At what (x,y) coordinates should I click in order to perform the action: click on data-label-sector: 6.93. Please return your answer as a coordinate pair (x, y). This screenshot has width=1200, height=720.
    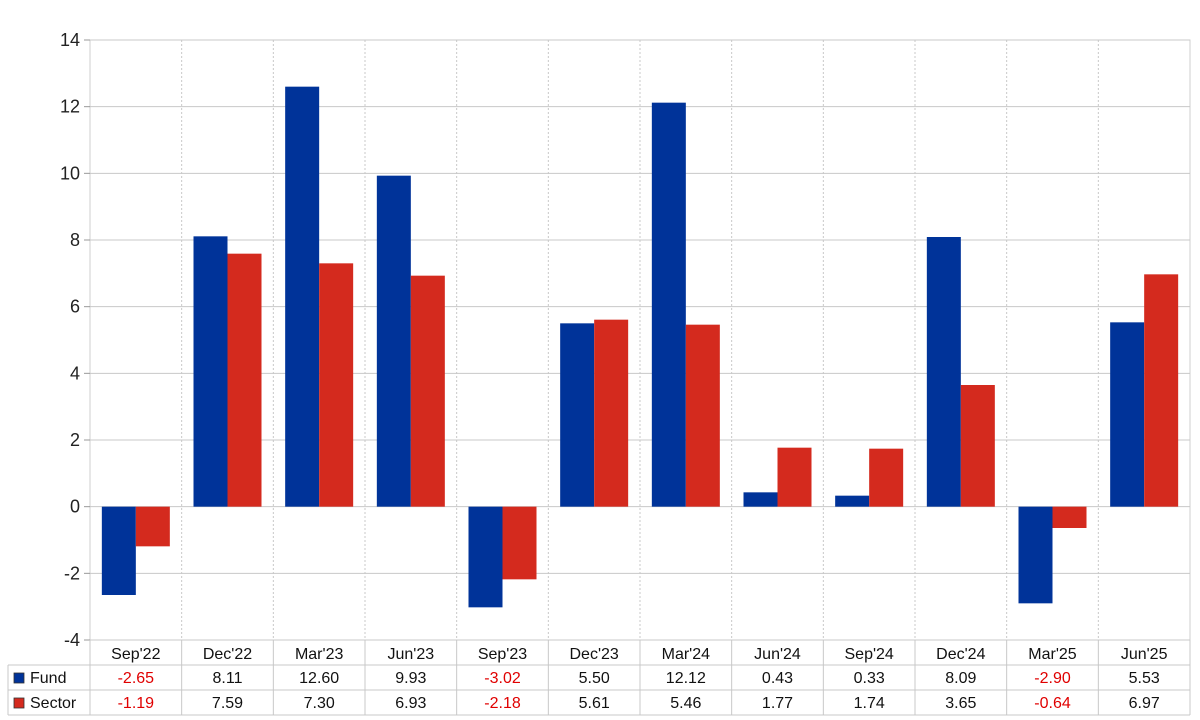
    Looking at the image, I should click on (410, 703).